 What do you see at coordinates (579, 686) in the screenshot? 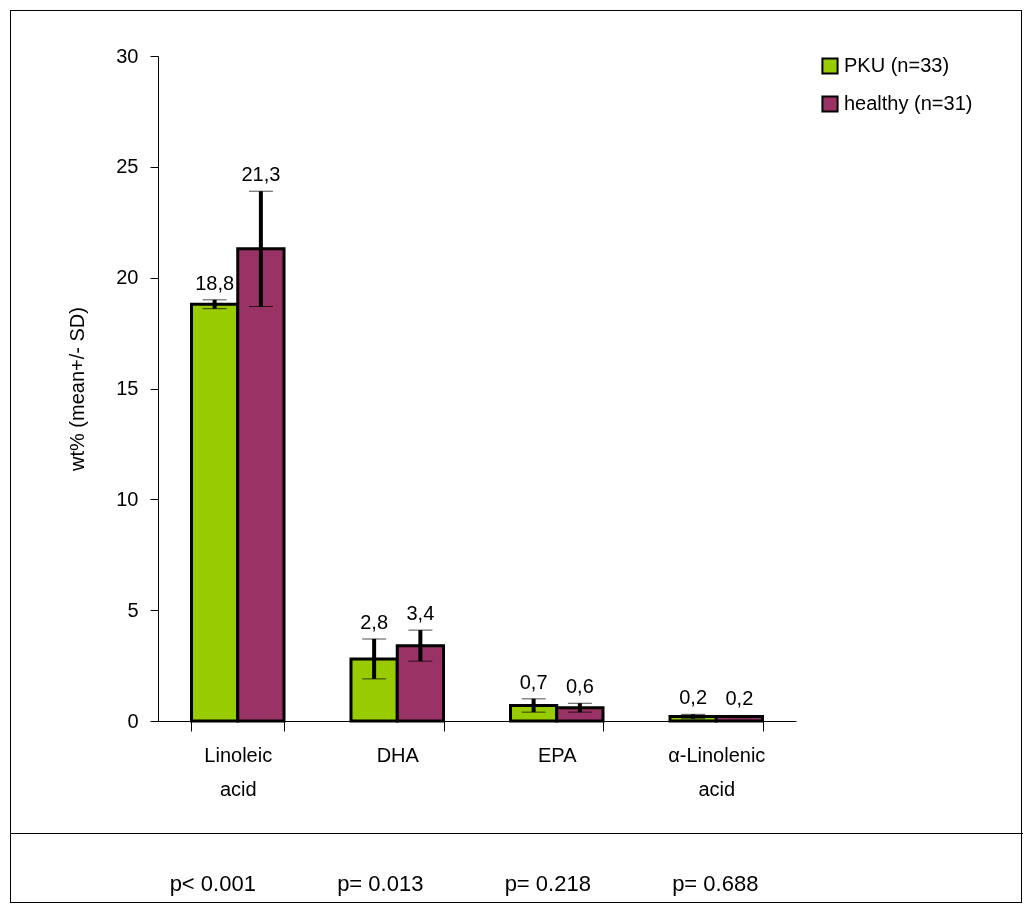
I see `data-label: 0,6` at bounding box center [579, 686].